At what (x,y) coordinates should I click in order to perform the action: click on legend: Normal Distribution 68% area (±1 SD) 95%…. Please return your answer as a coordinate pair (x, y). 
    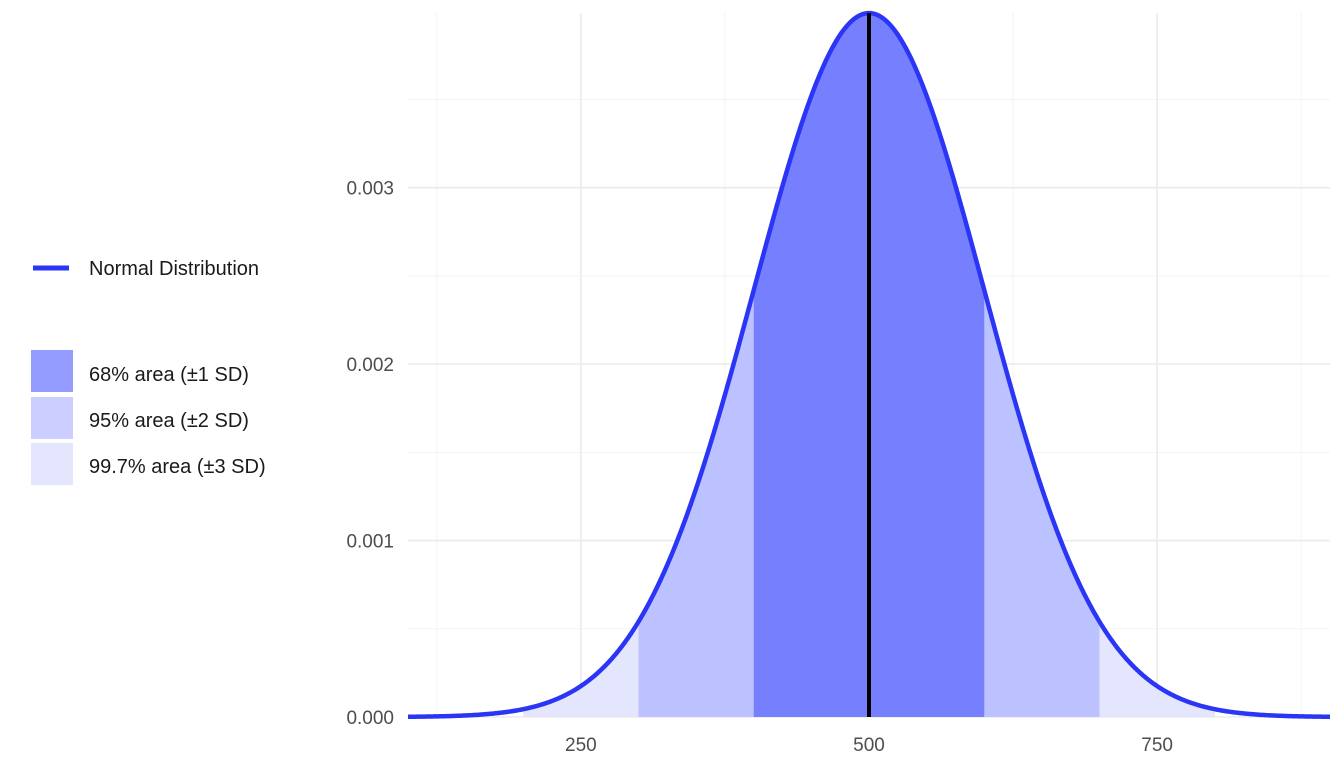
    Looking at the image, I should click on (148, 371).